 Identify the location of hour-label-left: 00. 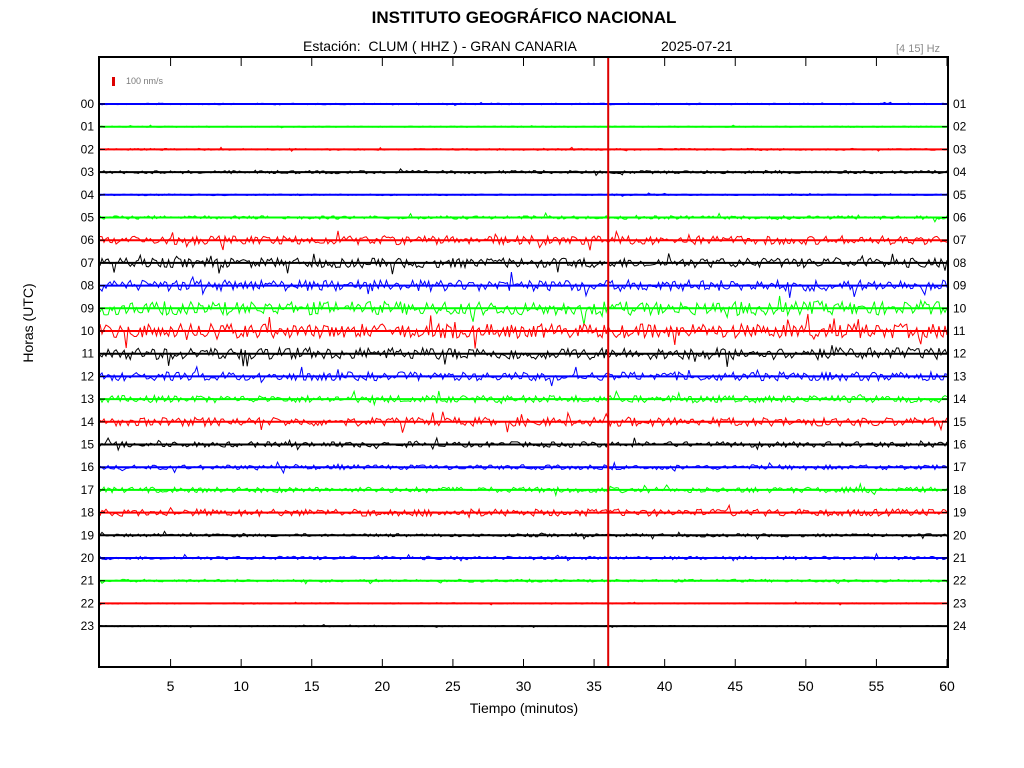
(88, 104).